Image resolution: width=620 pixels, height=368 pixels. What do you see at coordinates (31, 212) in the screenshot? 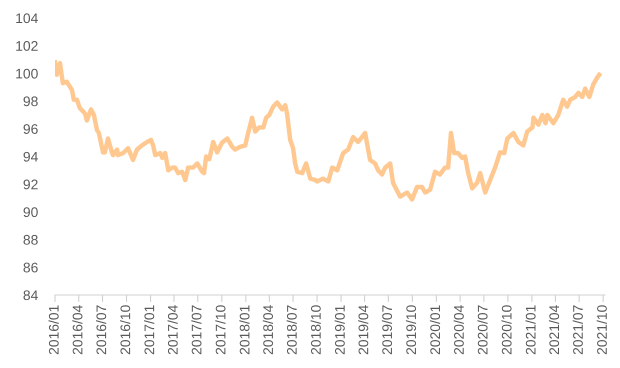
I see `y-tick-label: 90` at bounding box center [31, 212].